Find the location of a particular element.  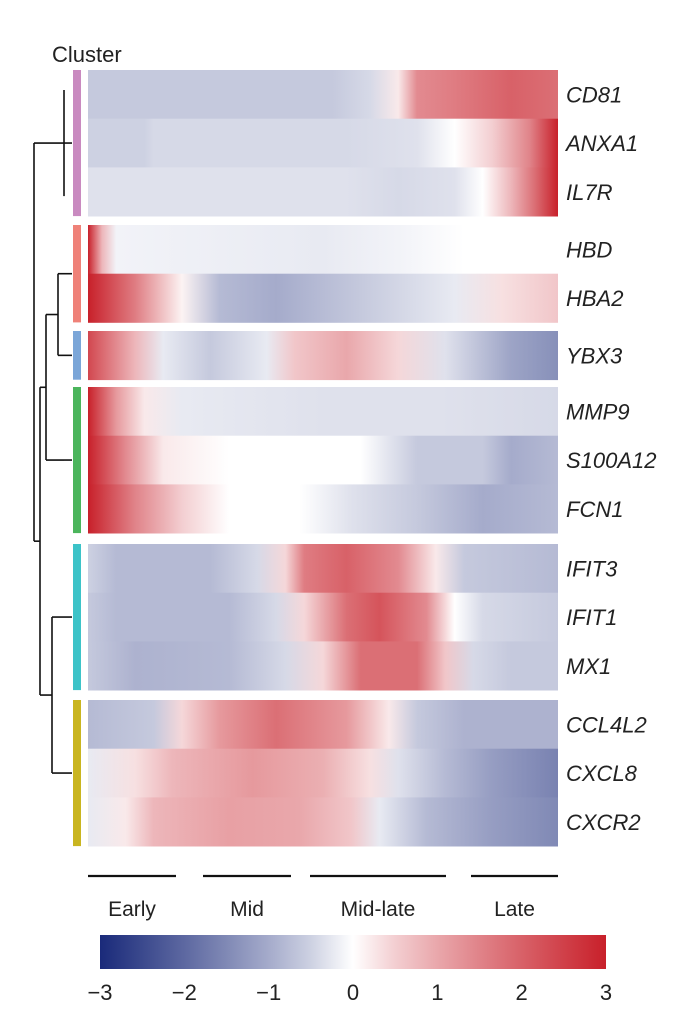

colorbar-tick-label: 0 is located at coordinates (353, 992).